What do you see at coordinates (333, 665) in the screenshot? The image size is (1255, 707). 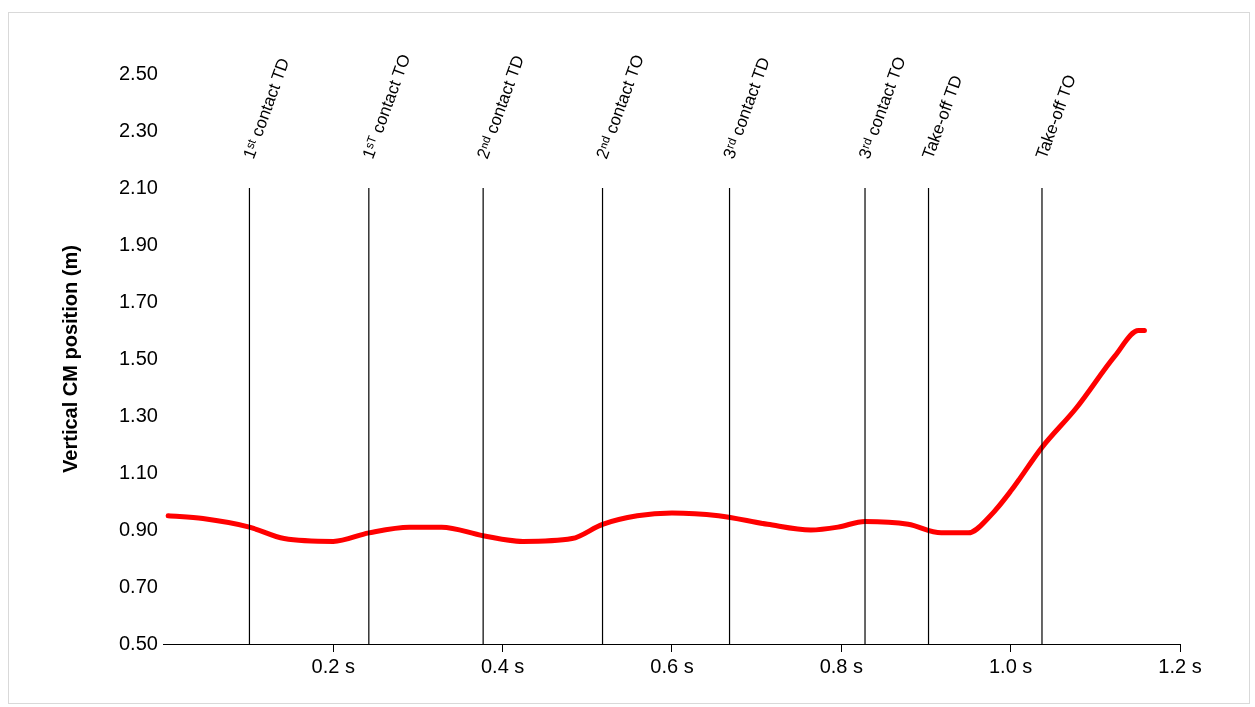 I see `x-tick-label: 0.2 s` at bounding box center [333, 665].